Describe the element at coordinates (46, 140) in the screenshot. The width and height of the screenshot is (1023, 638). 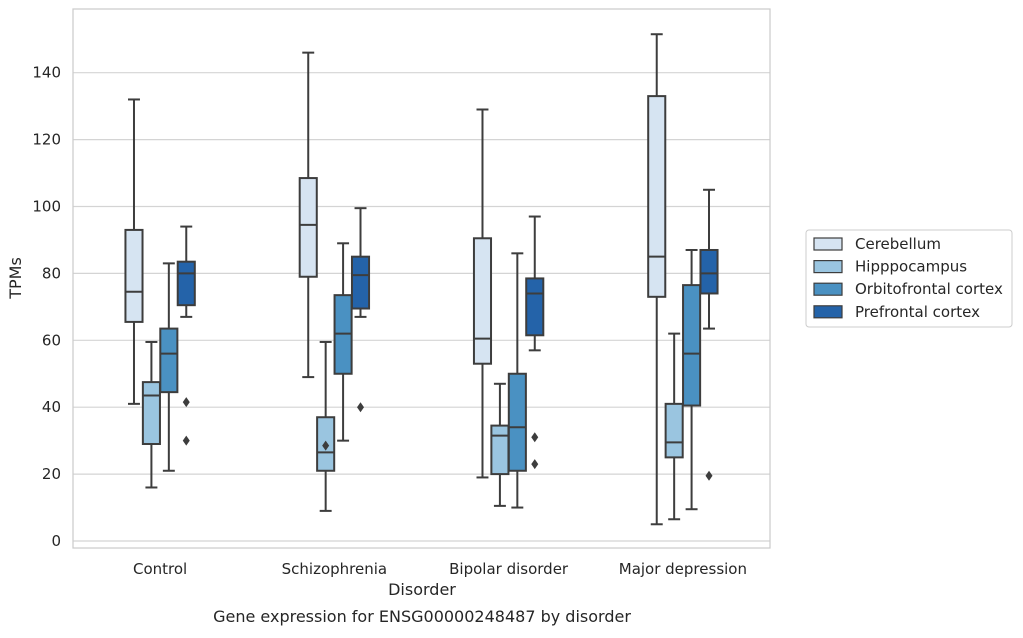
I see `y-tick-label: 120` at that location.